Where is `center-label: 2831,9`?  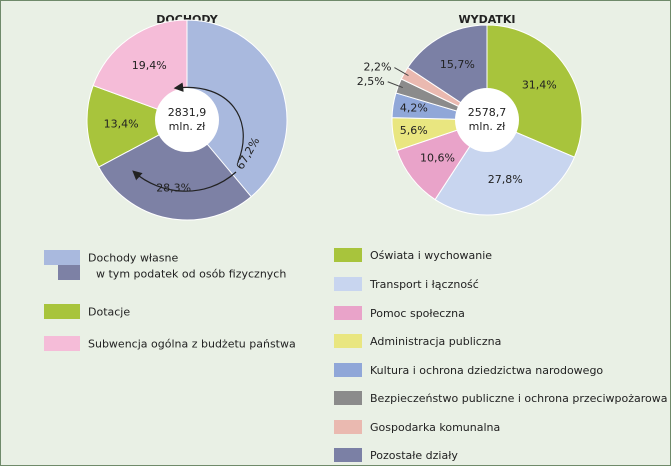 center-label: 2831,9 is located at coordinates (187, 112).